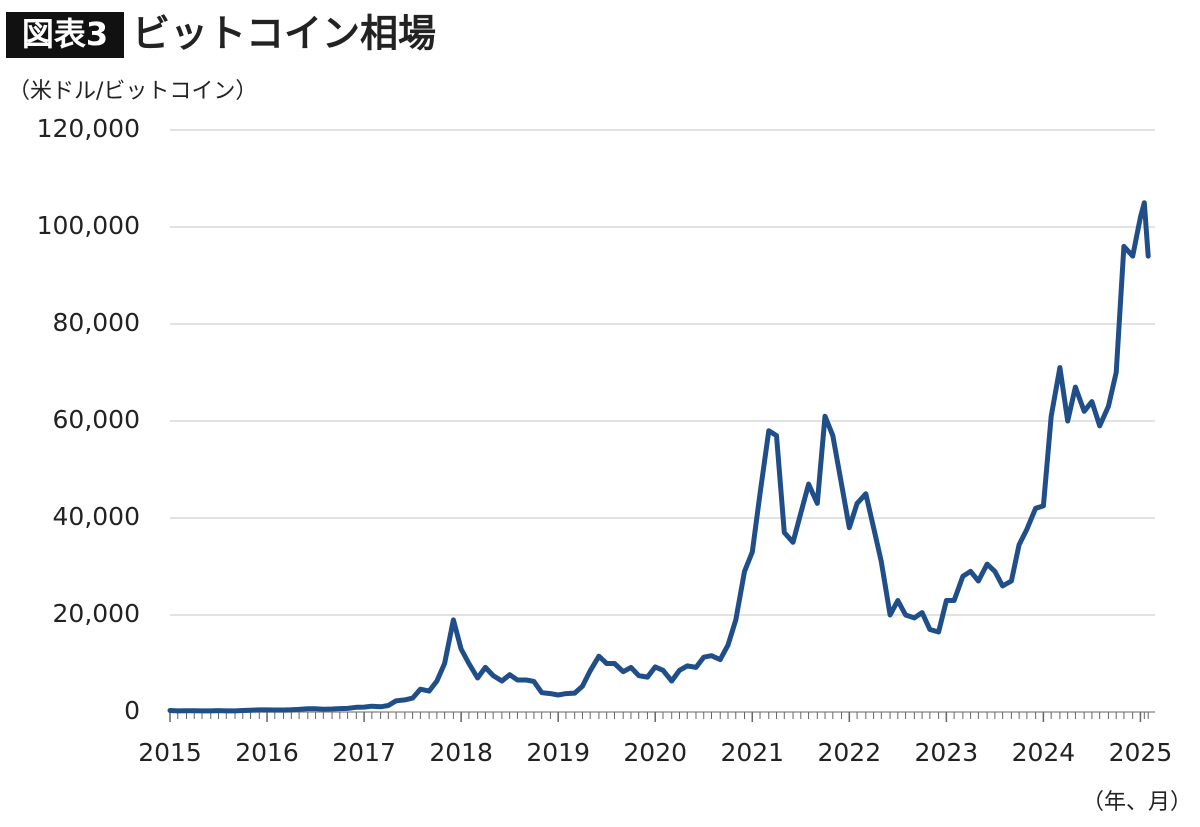  I want to click on x-tick-label: 2023, so click(947, 752).